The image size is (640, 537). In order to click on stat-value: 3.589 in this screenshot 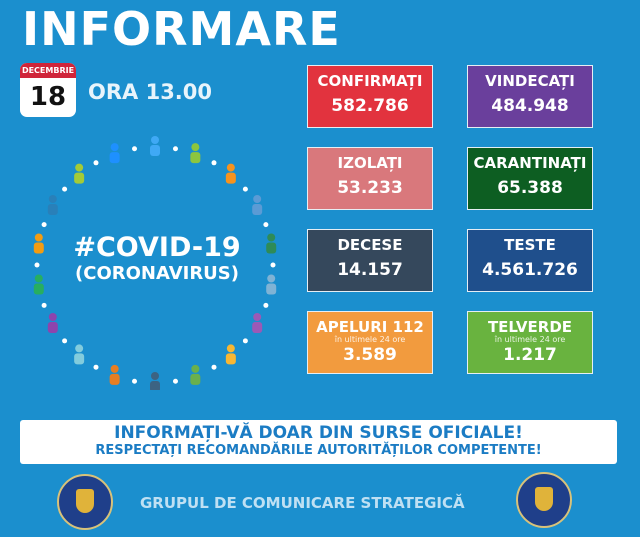, I will do `click(370, 355)`.